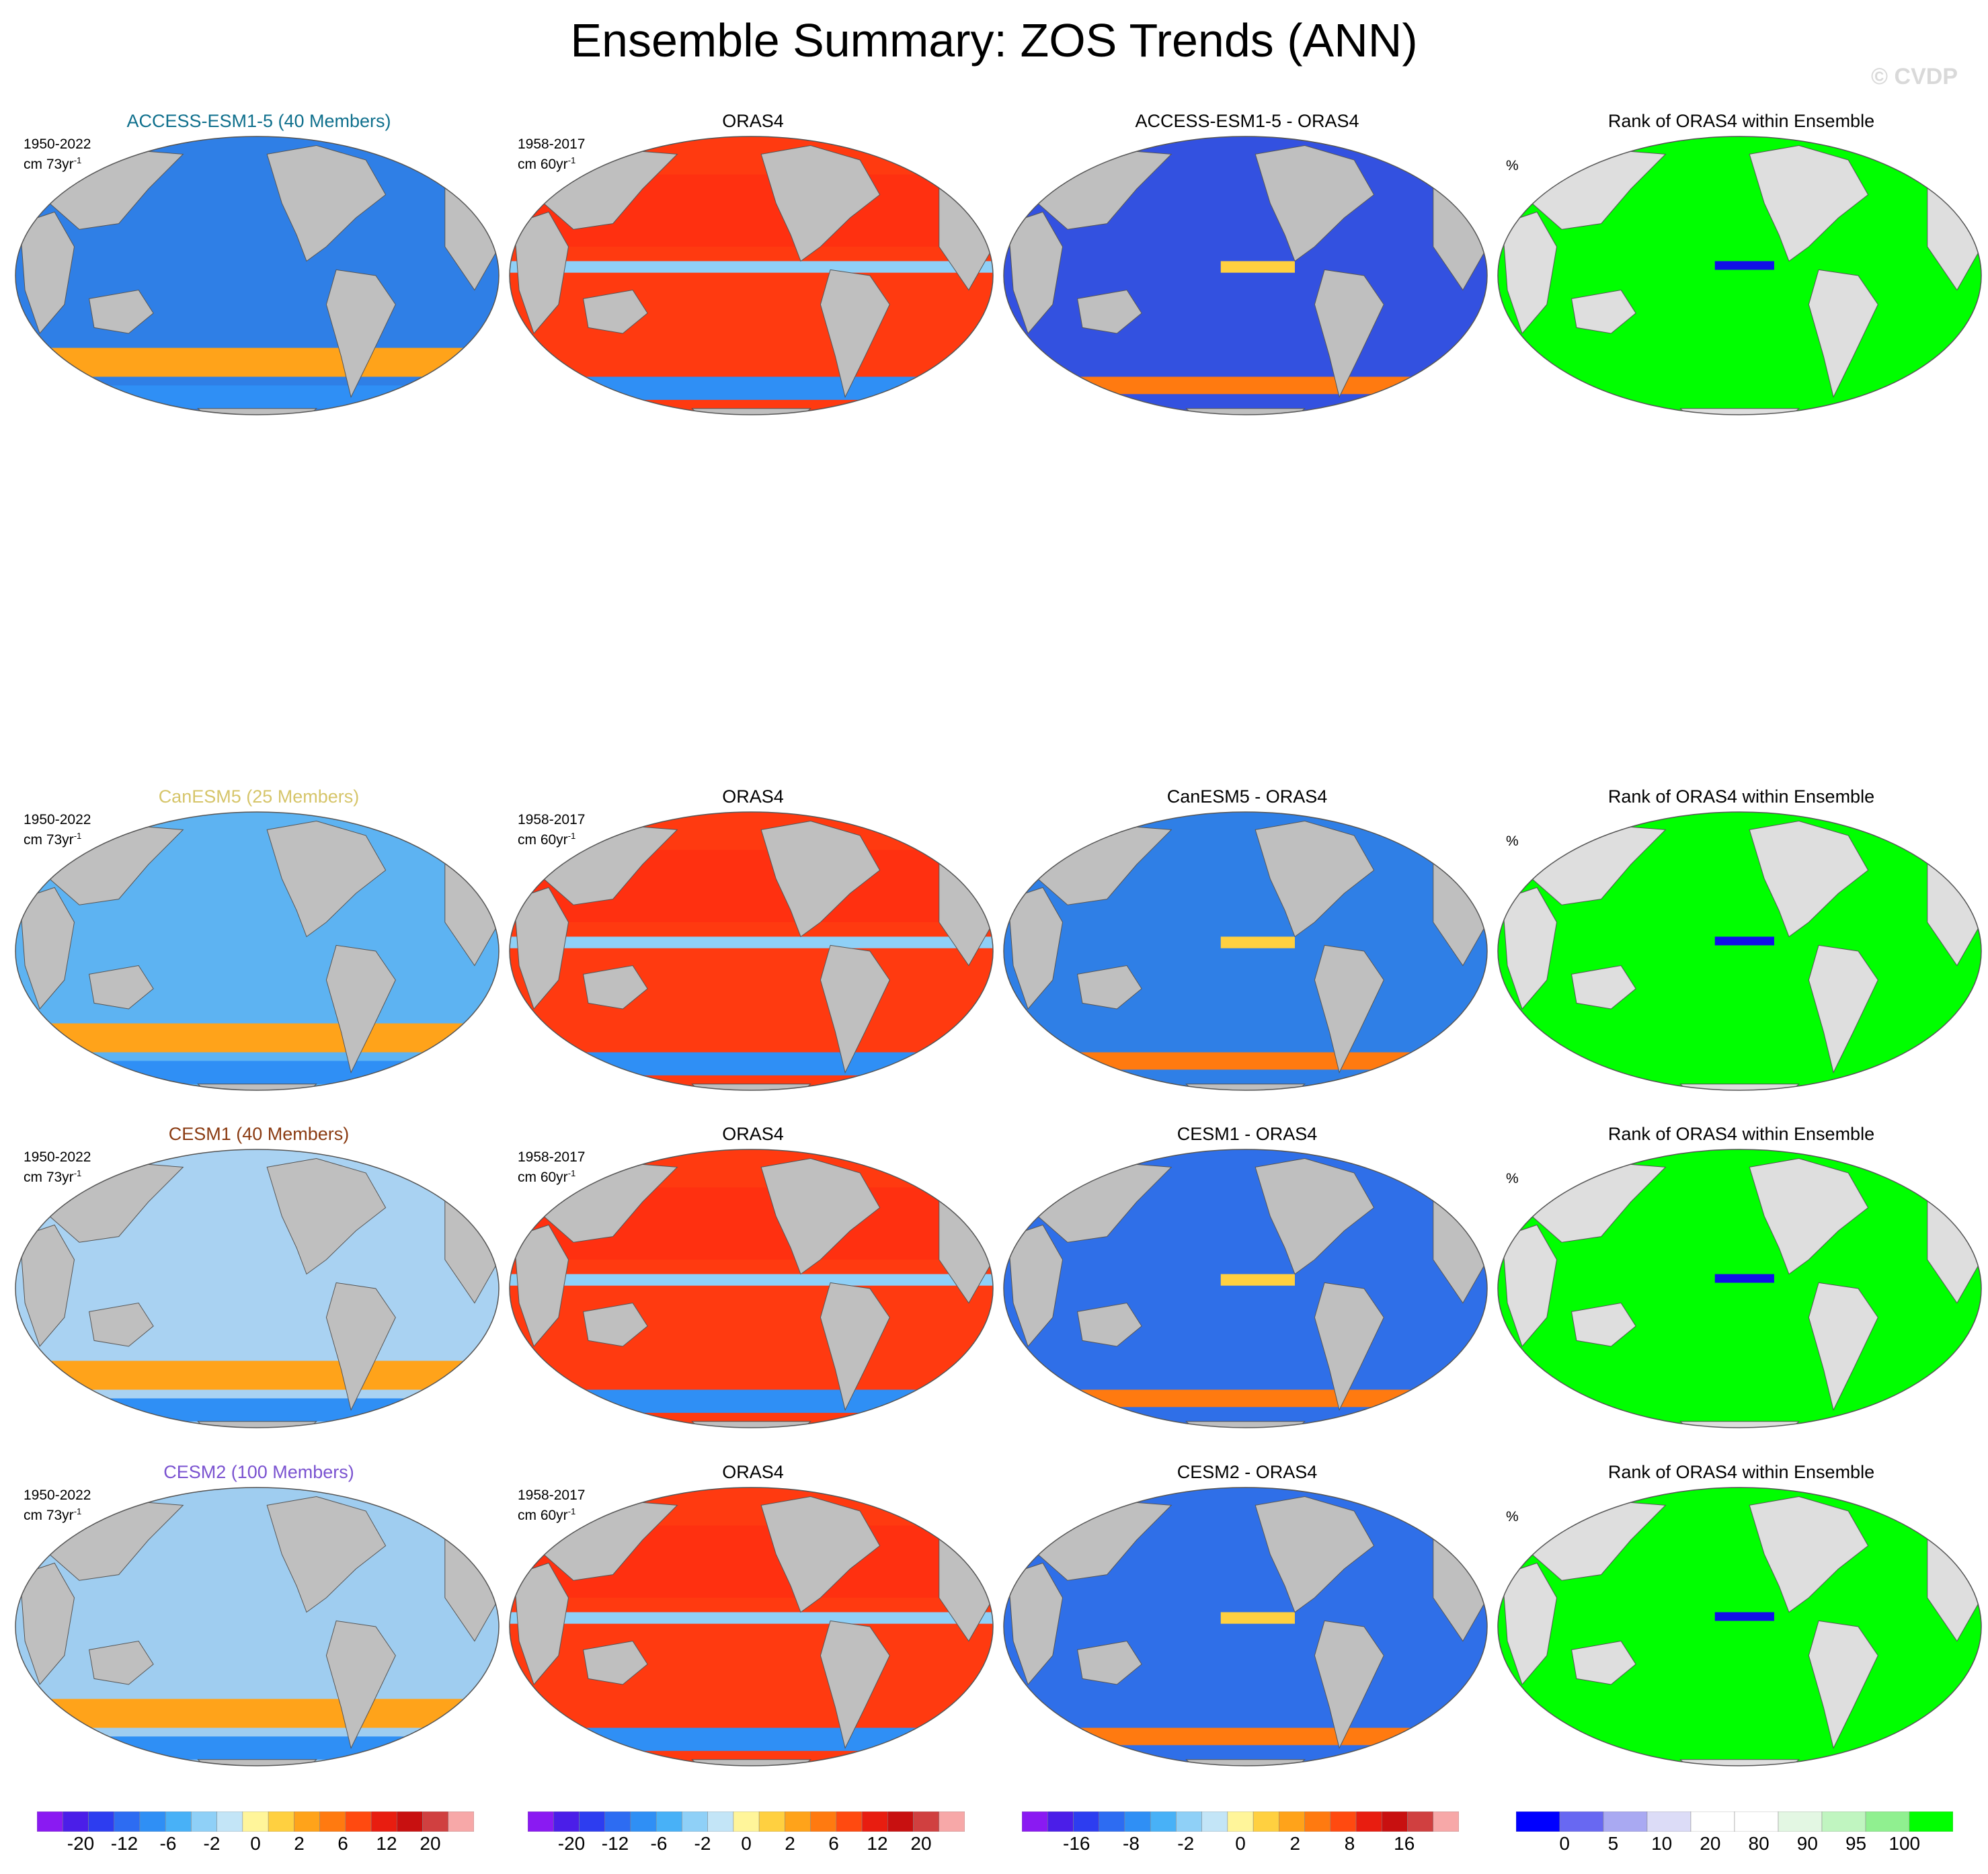 The width and height of the screenshot is (1988, 1874). What do you see at coordinates (1247, 121) in the screenshot?
I see `panel-title: ACCESS-ESM1-5 - ORAS4` at bounding box center [1247, 121].